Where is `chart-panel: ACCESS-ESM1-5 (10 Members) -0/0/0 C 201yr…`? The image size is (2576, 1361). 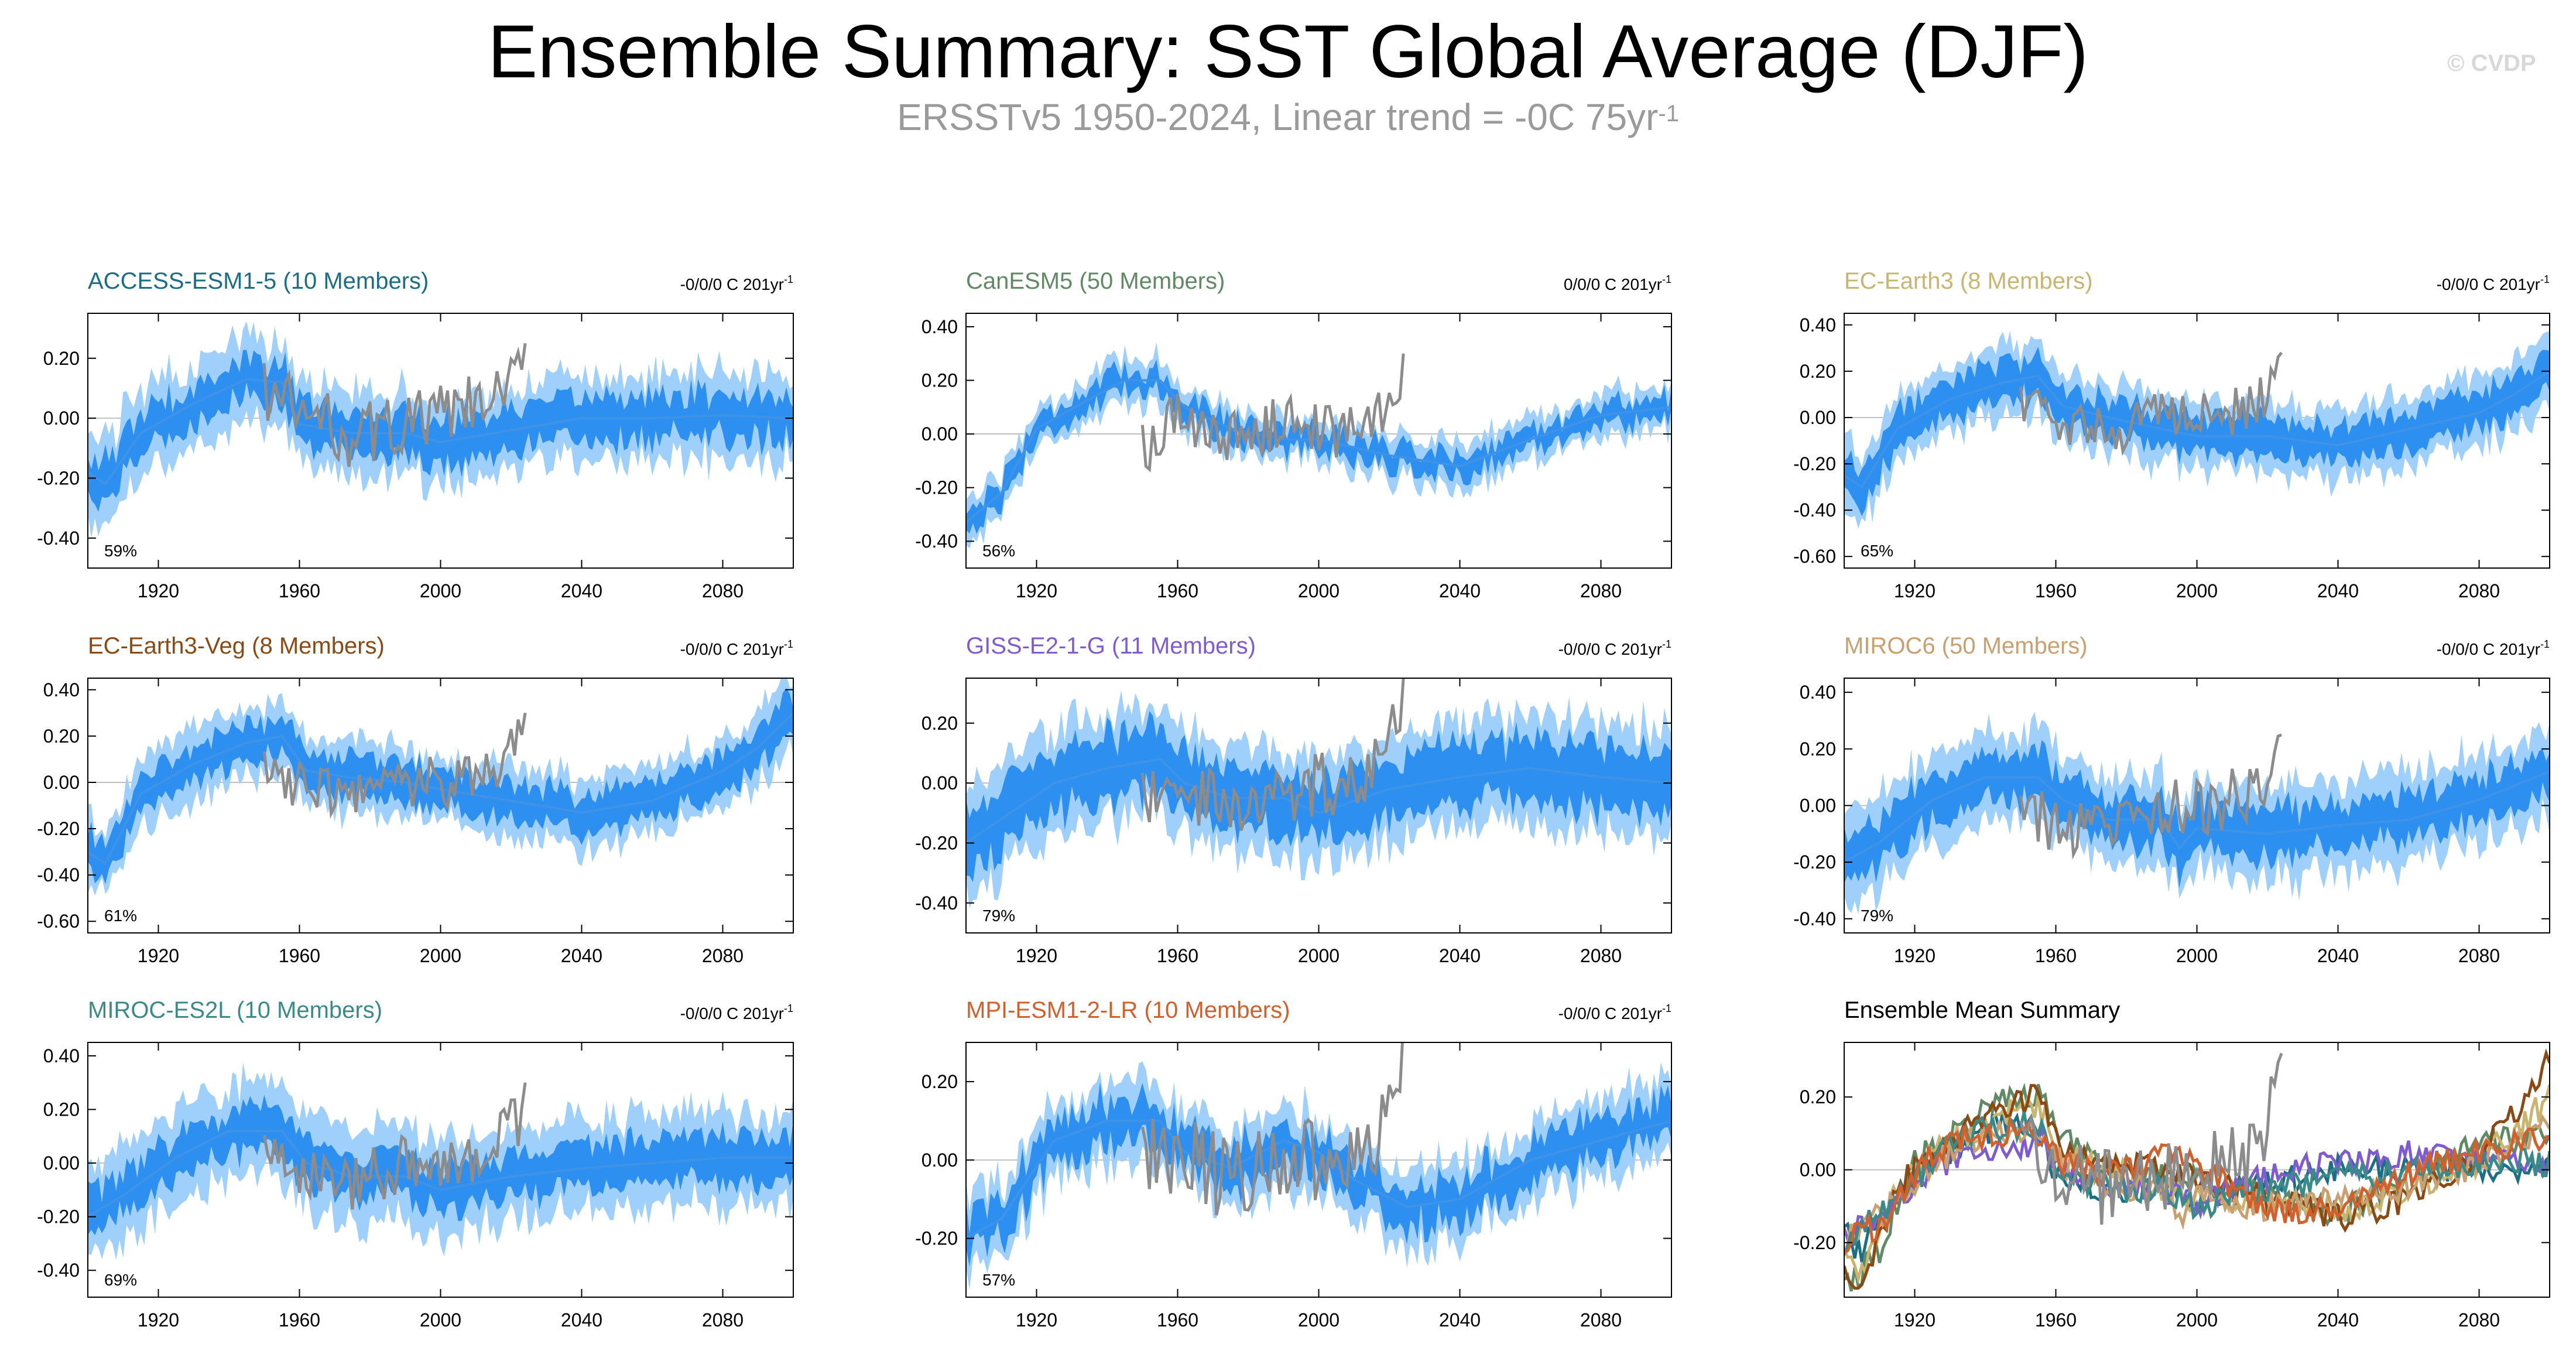
chart-panel: ACCESS-ESM1-5 (10 Members) -0/0/0 C 201yr… is located at coordinates (415, 435).